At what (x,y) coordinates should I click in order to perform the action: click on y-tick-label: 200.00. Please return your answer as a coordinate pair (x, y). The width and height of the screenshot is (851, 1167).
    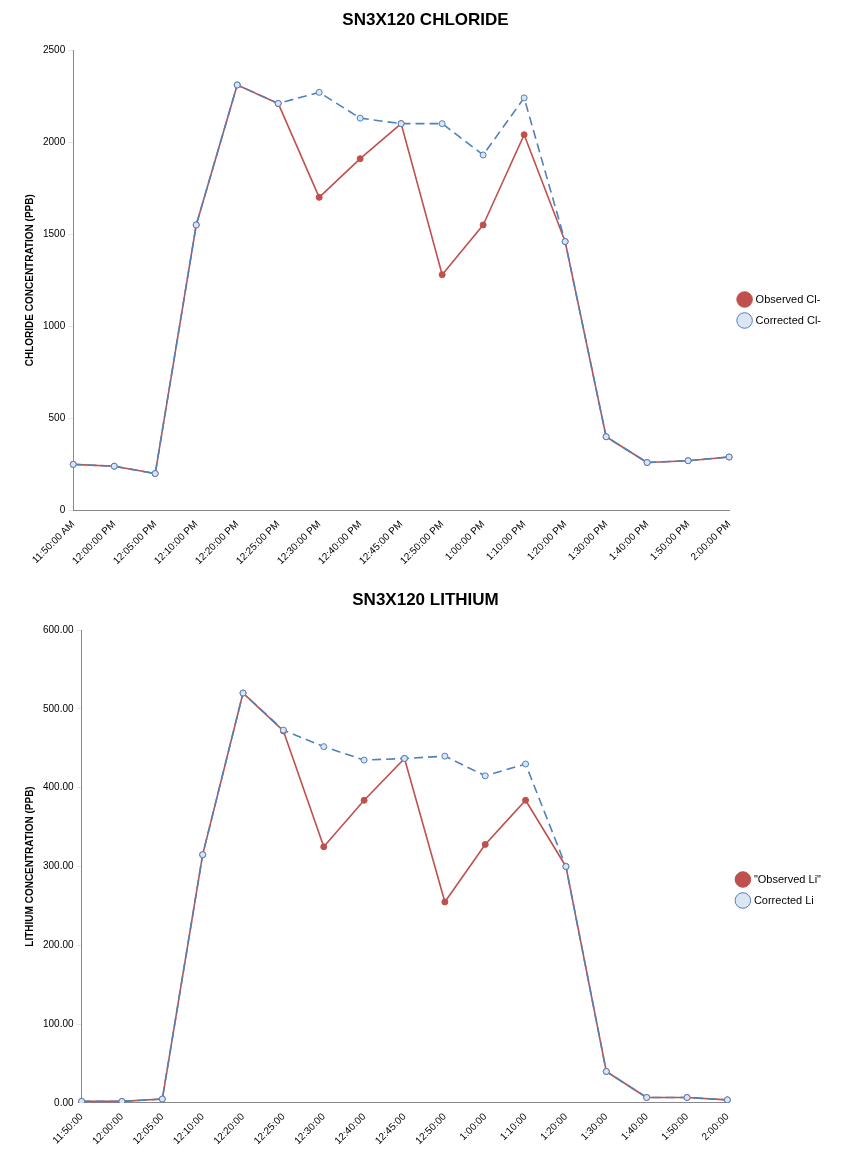
    Looking at the image, I should click on (58, 945).